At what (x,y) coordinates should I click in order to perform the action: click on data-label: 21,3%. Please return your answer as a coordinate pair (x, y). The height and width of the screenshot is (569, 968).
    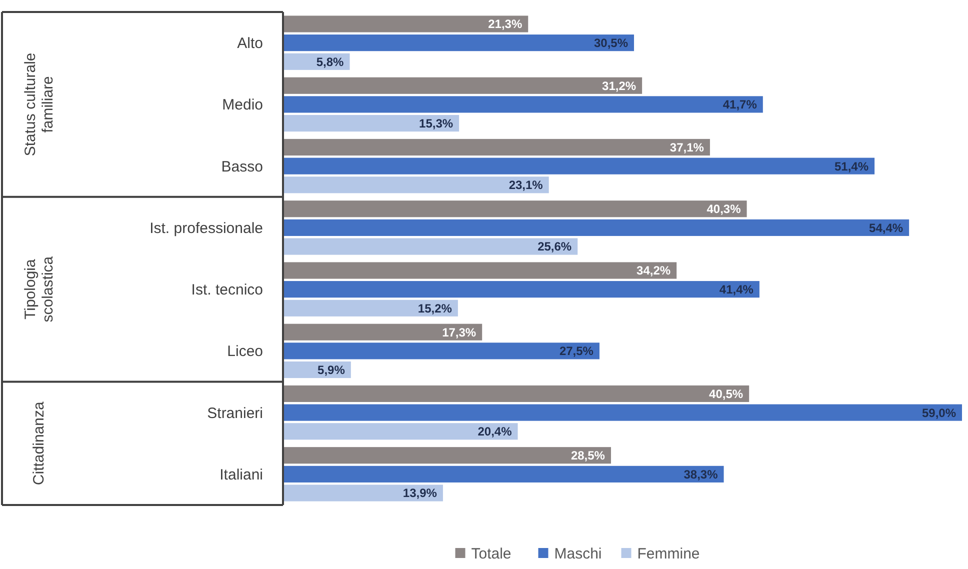
    Looking at the image, I should click on (505, 24).